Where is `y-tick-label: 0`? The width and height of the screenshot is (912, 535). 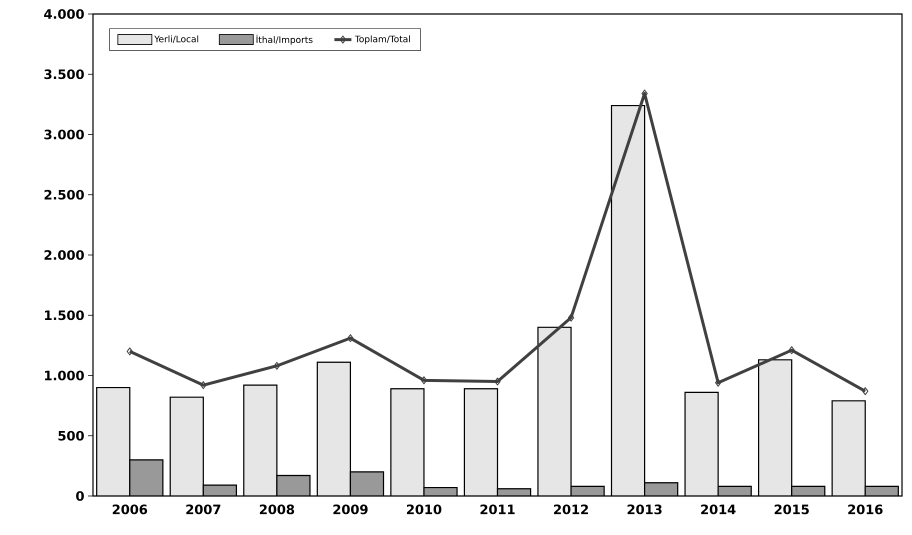 y-tick-label: 0 is located at coordinates (80, 496).